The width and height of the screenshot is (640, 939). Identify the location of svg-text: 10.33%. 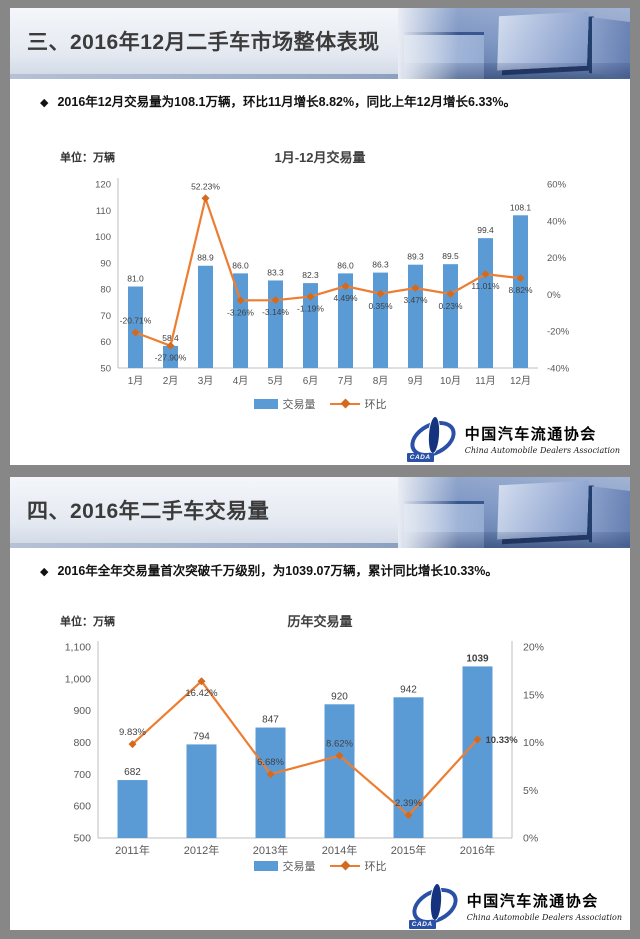
(502, 740).